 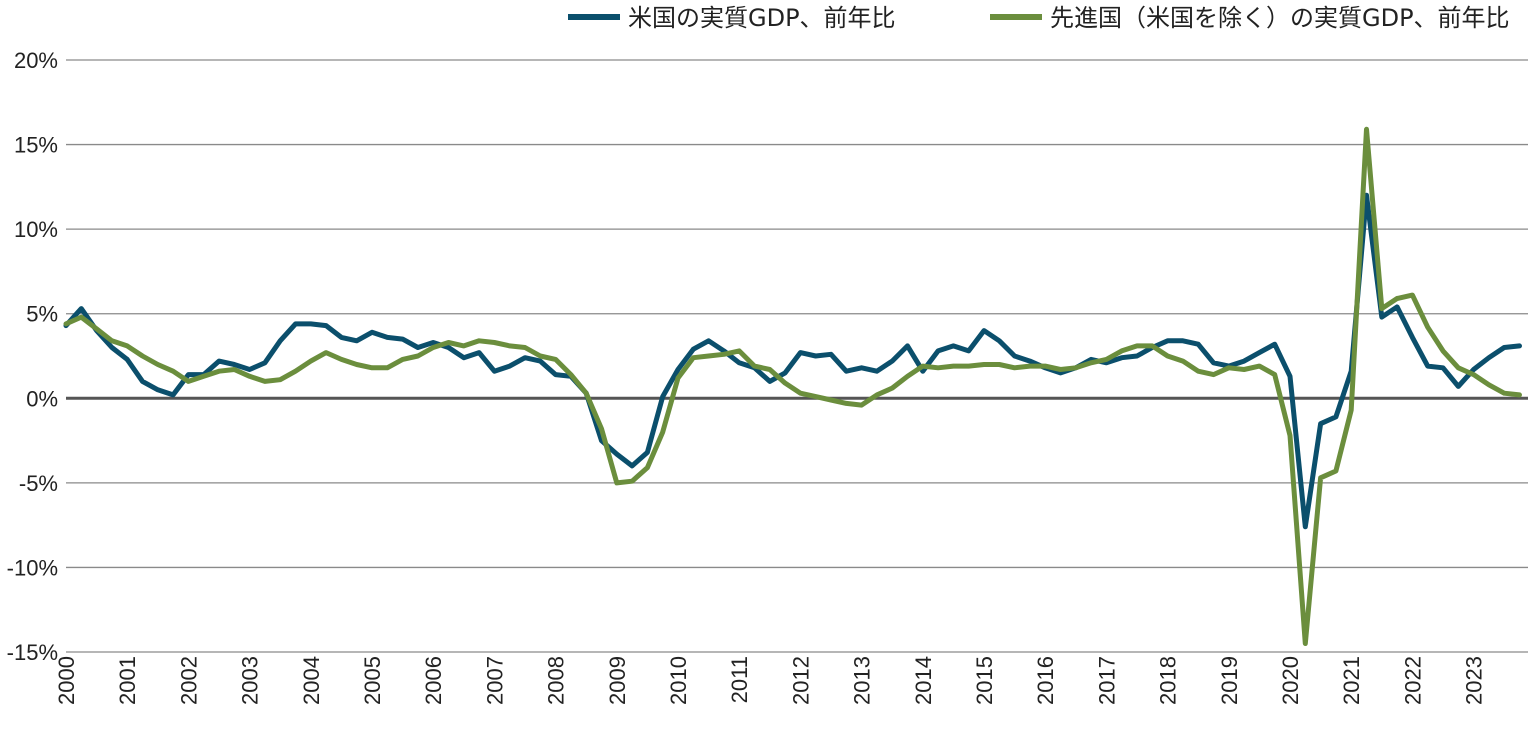 What do you see at coordinates (1280, 18) in the screenshot?
I see `legend-label-developed-ex-us: 先進国（米国を除く）の実質GDP、前年比` at bounding box center [1280, 18].